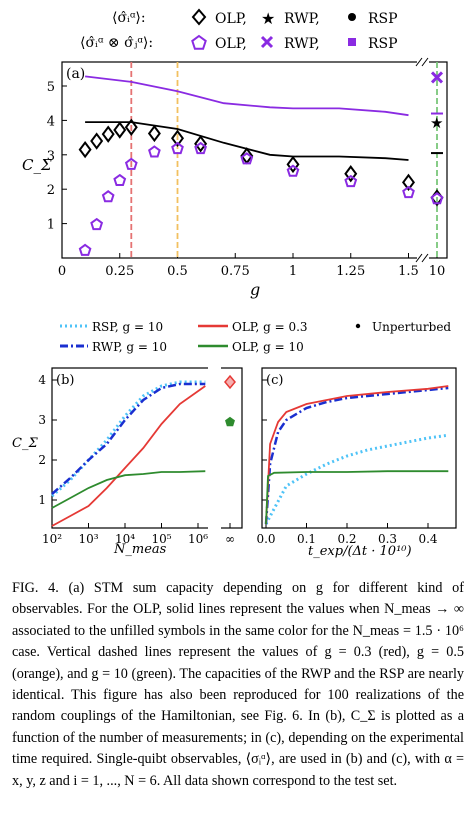 The height and width of the screenshot is (835, 474). What do you see at coordinates (230, 421) in the screenshot?
I see `b-point-pentagon` at bounding box center [230, 421].